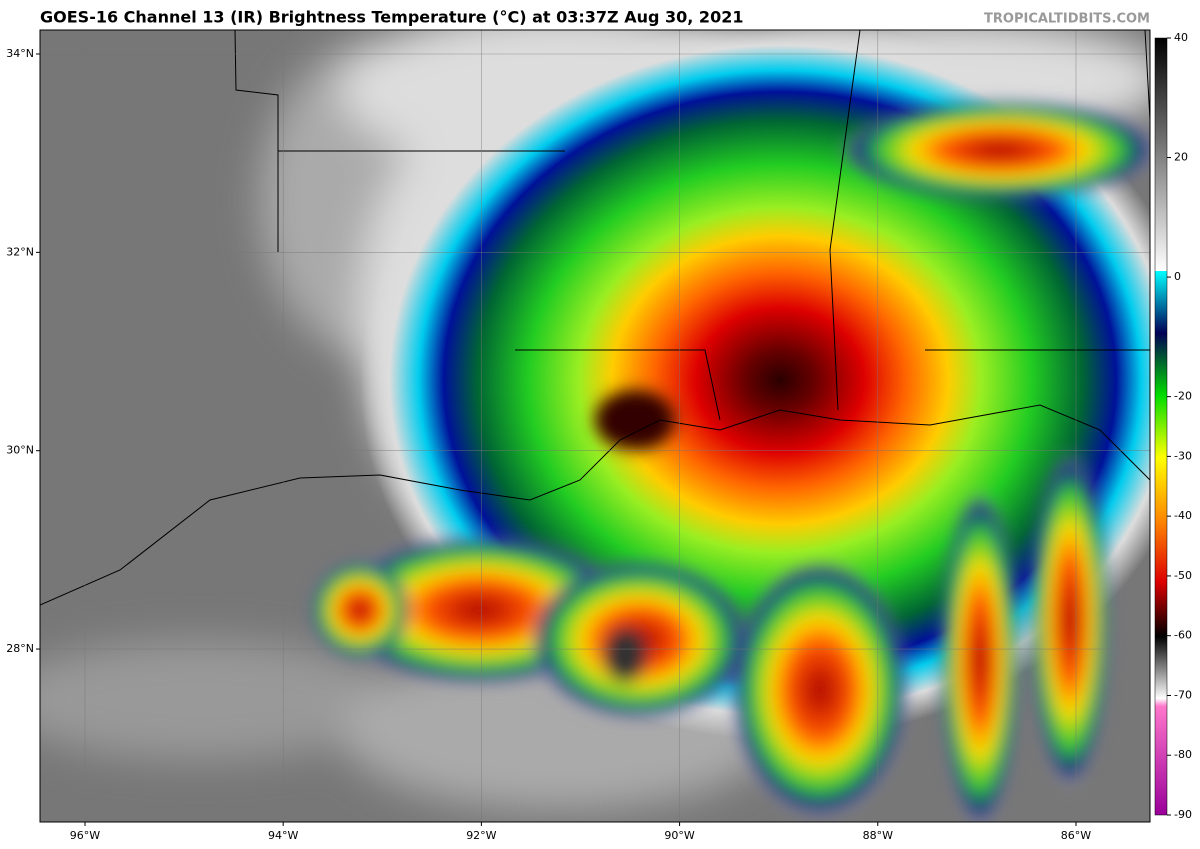 The height and width of the screenshot is (849, 1200). Describe the element at coordinates (1183, 575) in the screenshot. I see `colorbar-label: -50` at that location.